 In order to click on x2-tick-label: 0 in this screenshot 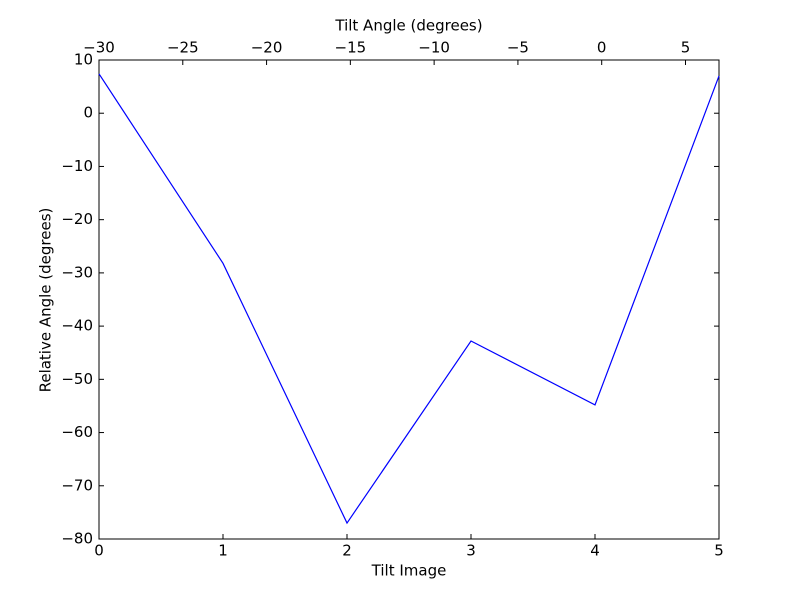, I will do `click(602, 48)`.